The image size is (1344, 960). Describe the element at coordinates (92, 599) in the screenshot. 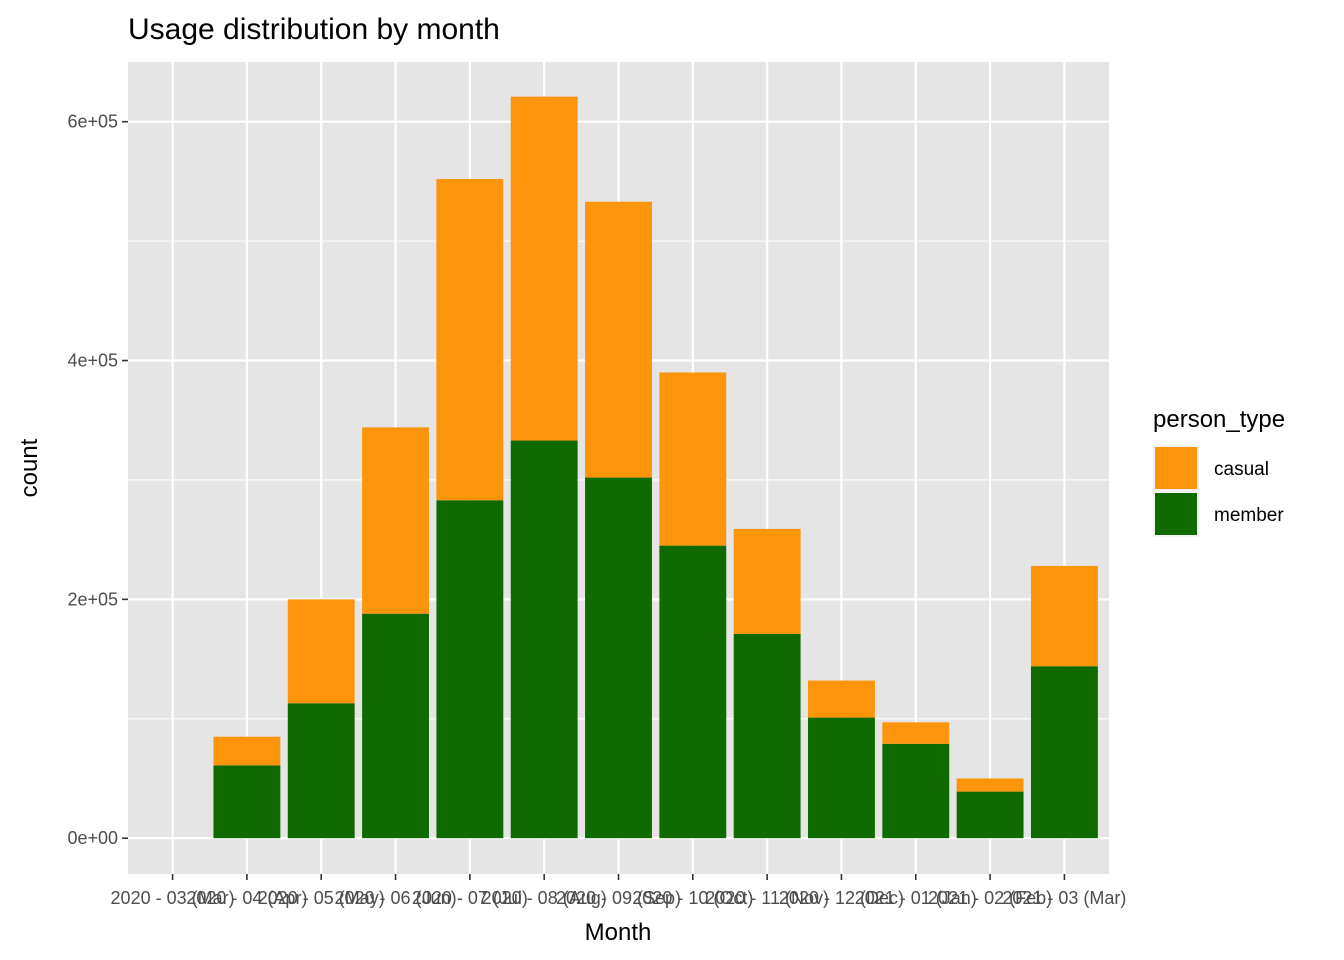

I see `y-tick-label: 2e+05` at that location.